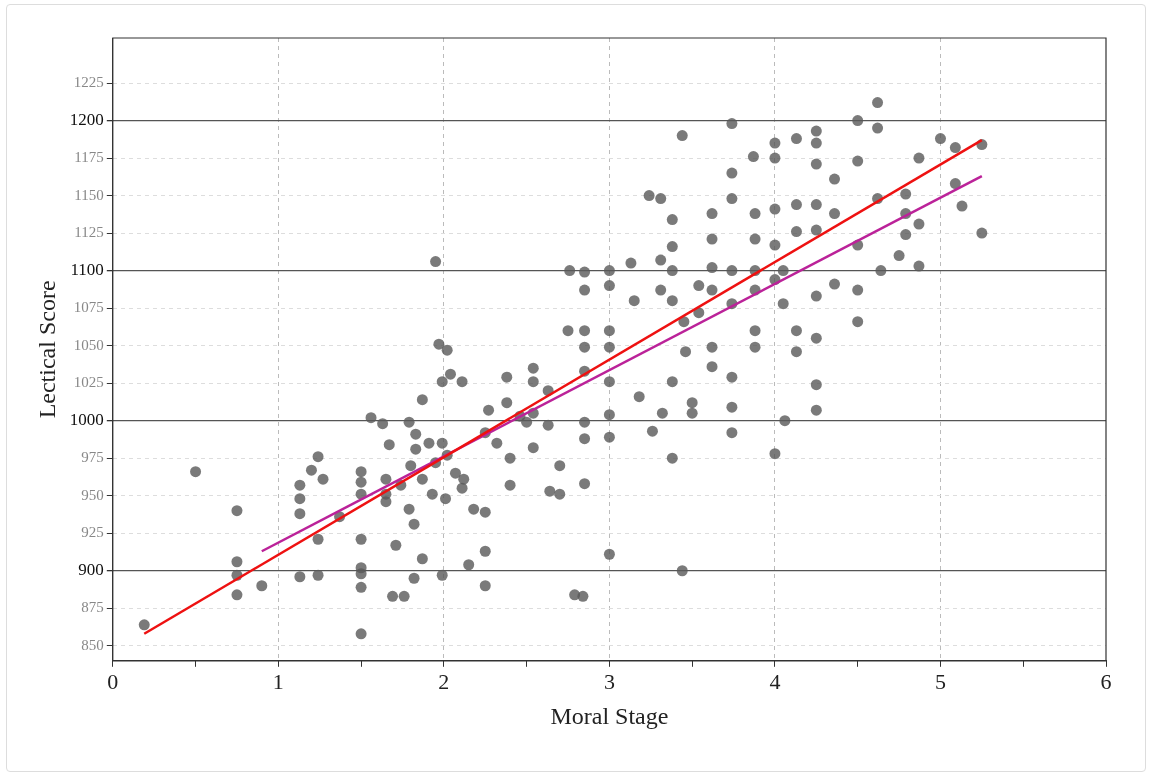 The width and height of the screenshot is (1151, 776). What do you see at coordinates (88, 344) in the screenshot?
I see `y-tick-label: 1050` at bounding box center [88, 344].